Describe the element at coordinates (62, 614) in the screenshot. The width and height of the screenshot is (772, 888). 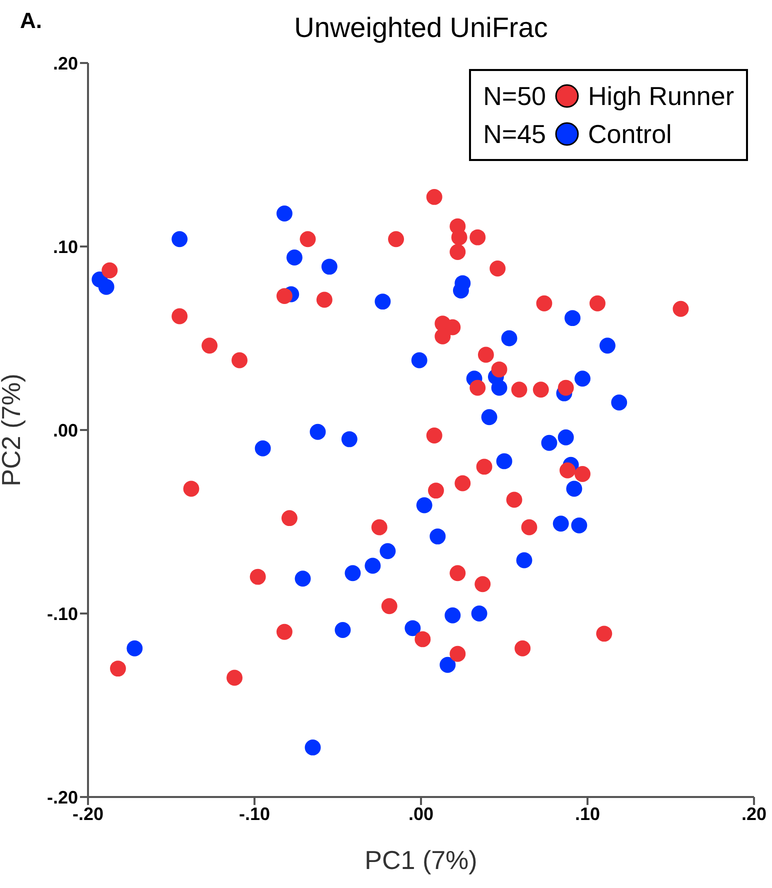
I see `y-tick-label: -.10` at that location.